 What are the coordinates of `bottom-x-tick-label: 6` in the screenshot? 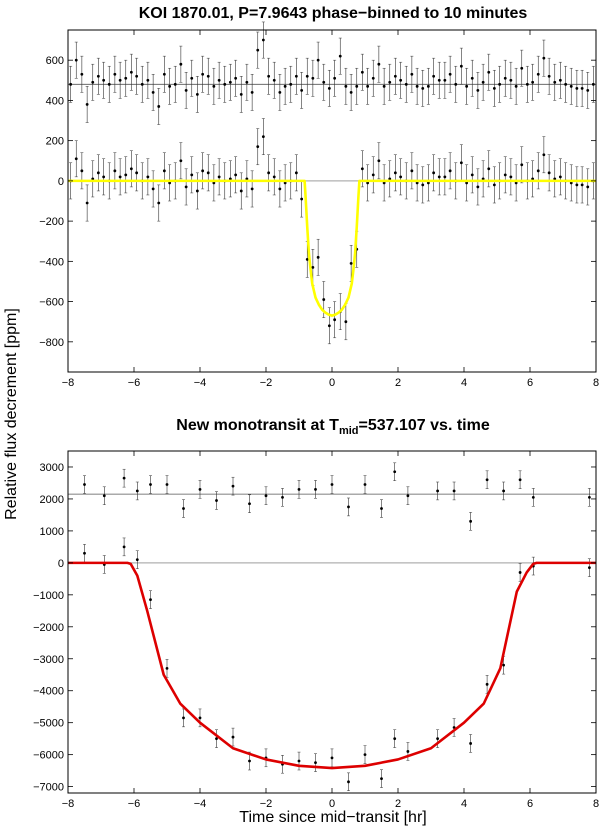 It's located at (530, 804).